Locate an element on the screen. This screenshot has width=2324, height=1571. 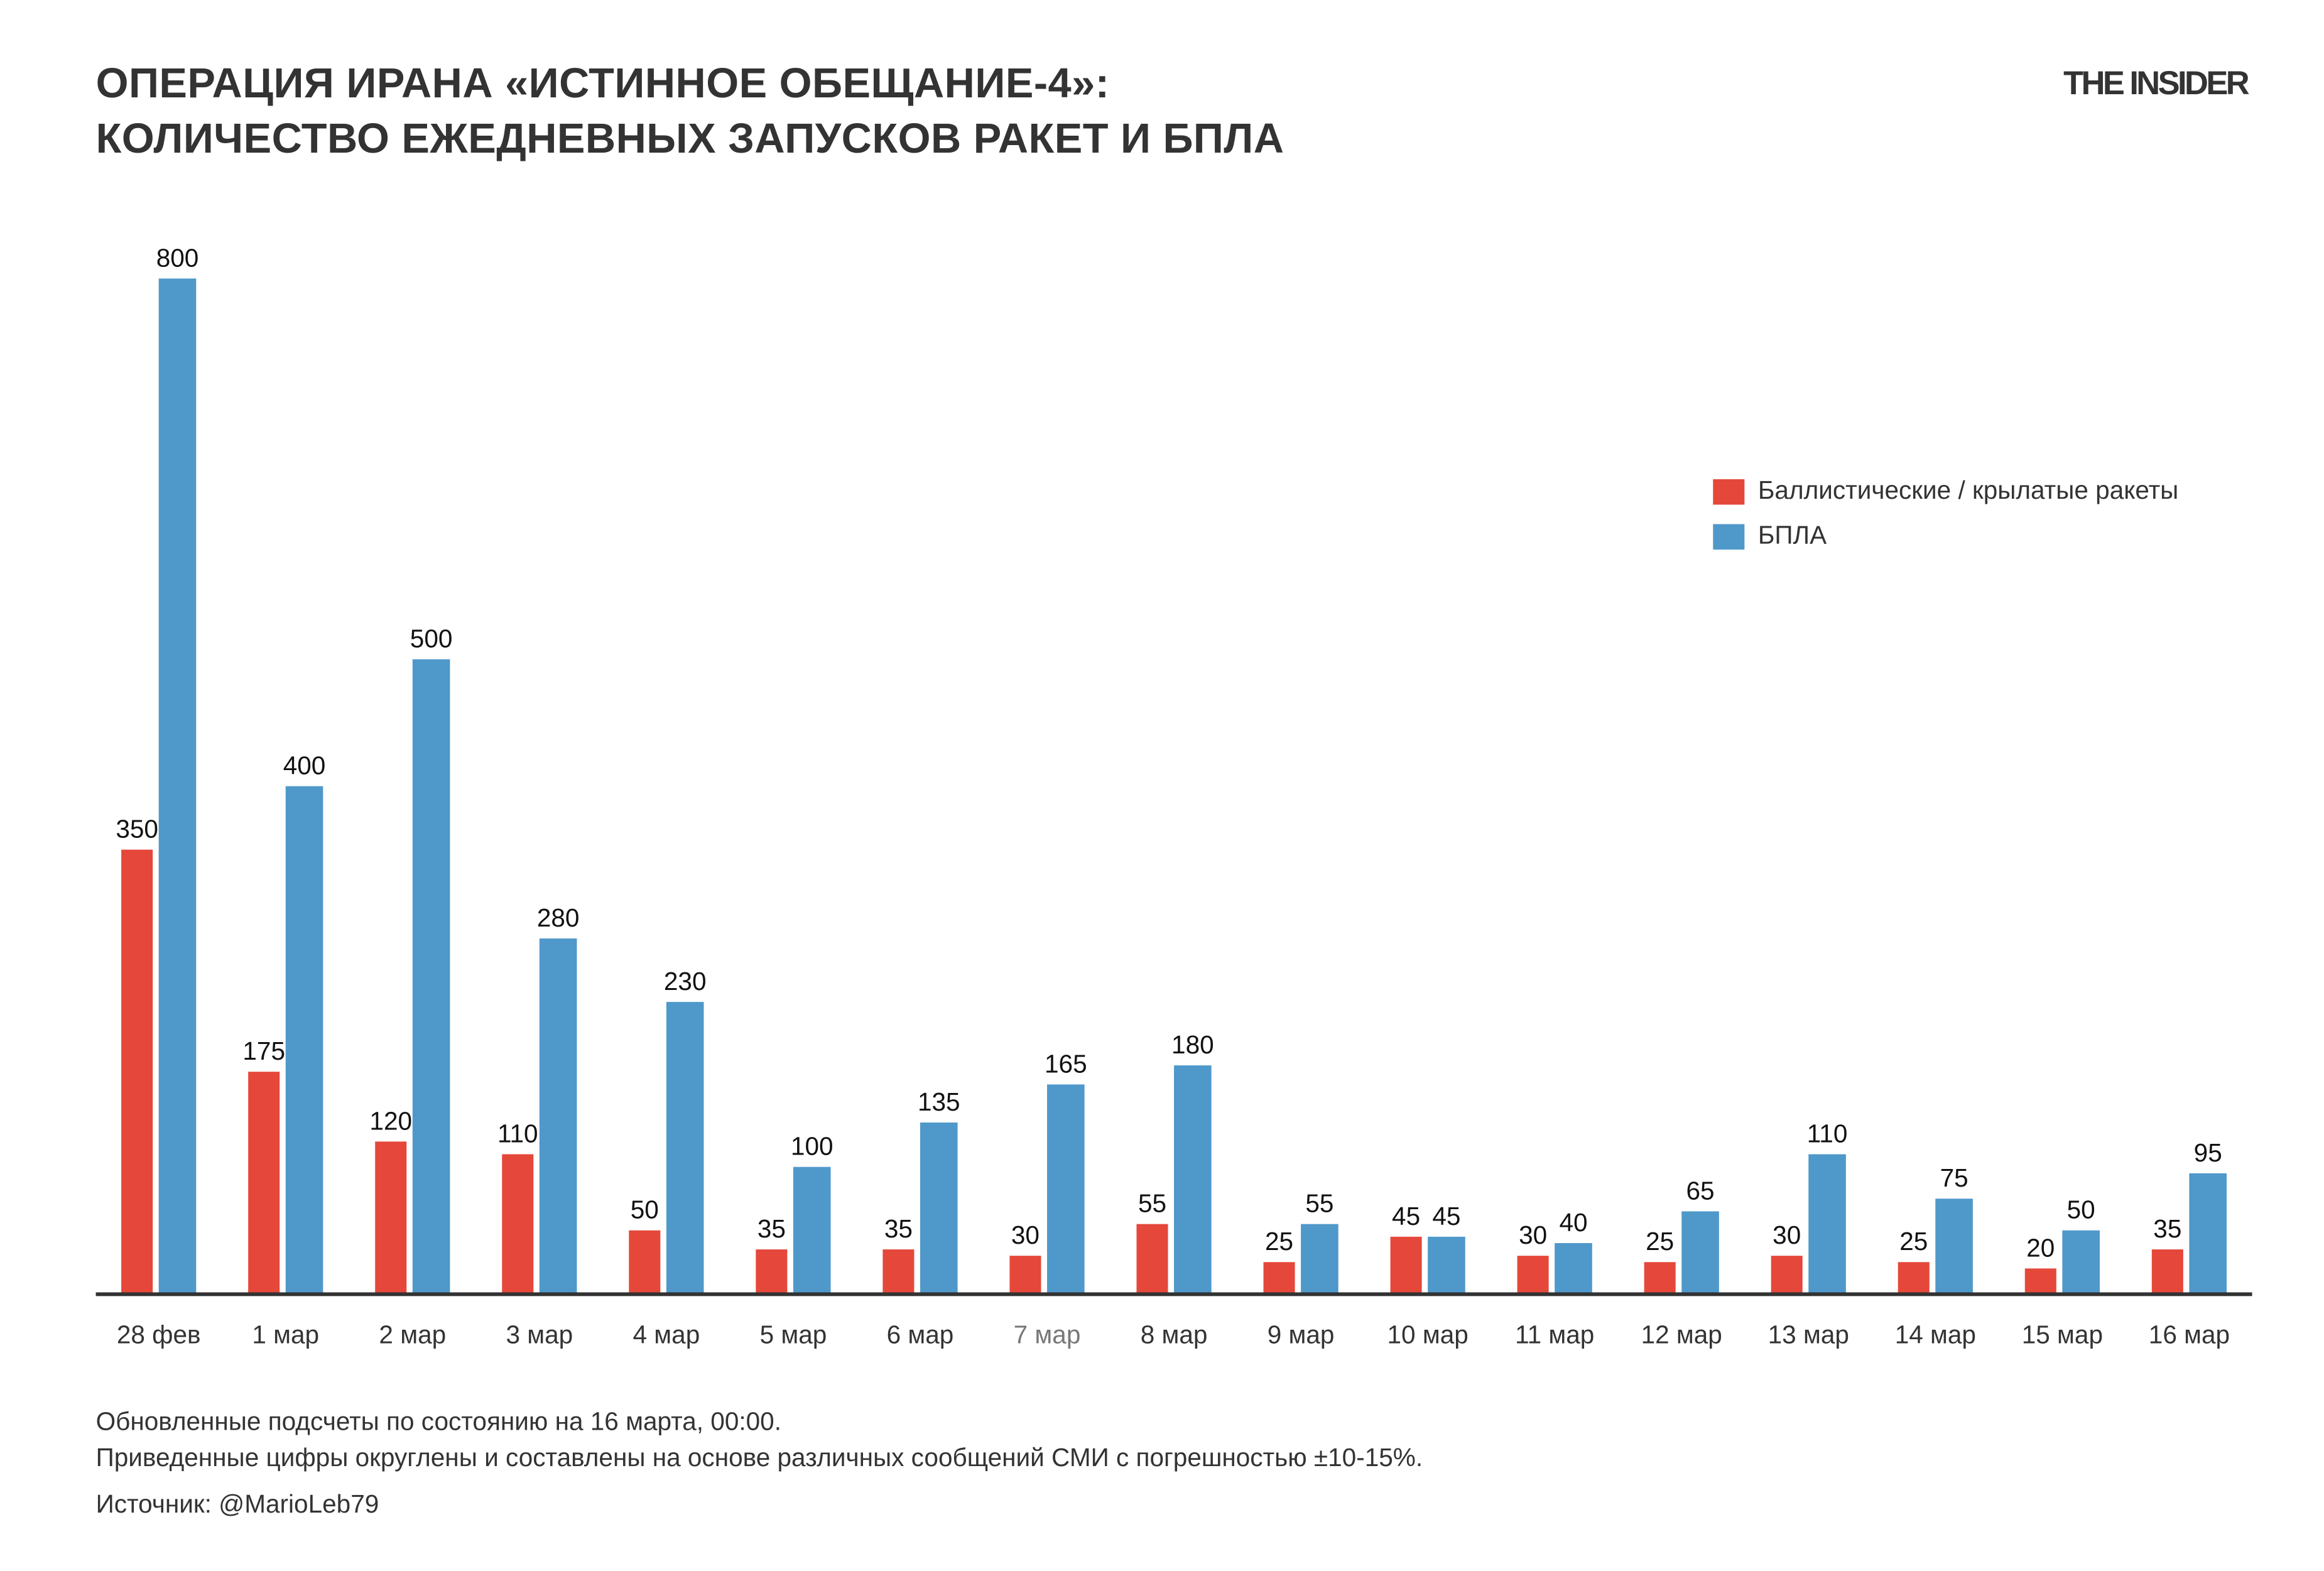
x-tick-label: 15 мар is located at coordinates (2063, 1334).